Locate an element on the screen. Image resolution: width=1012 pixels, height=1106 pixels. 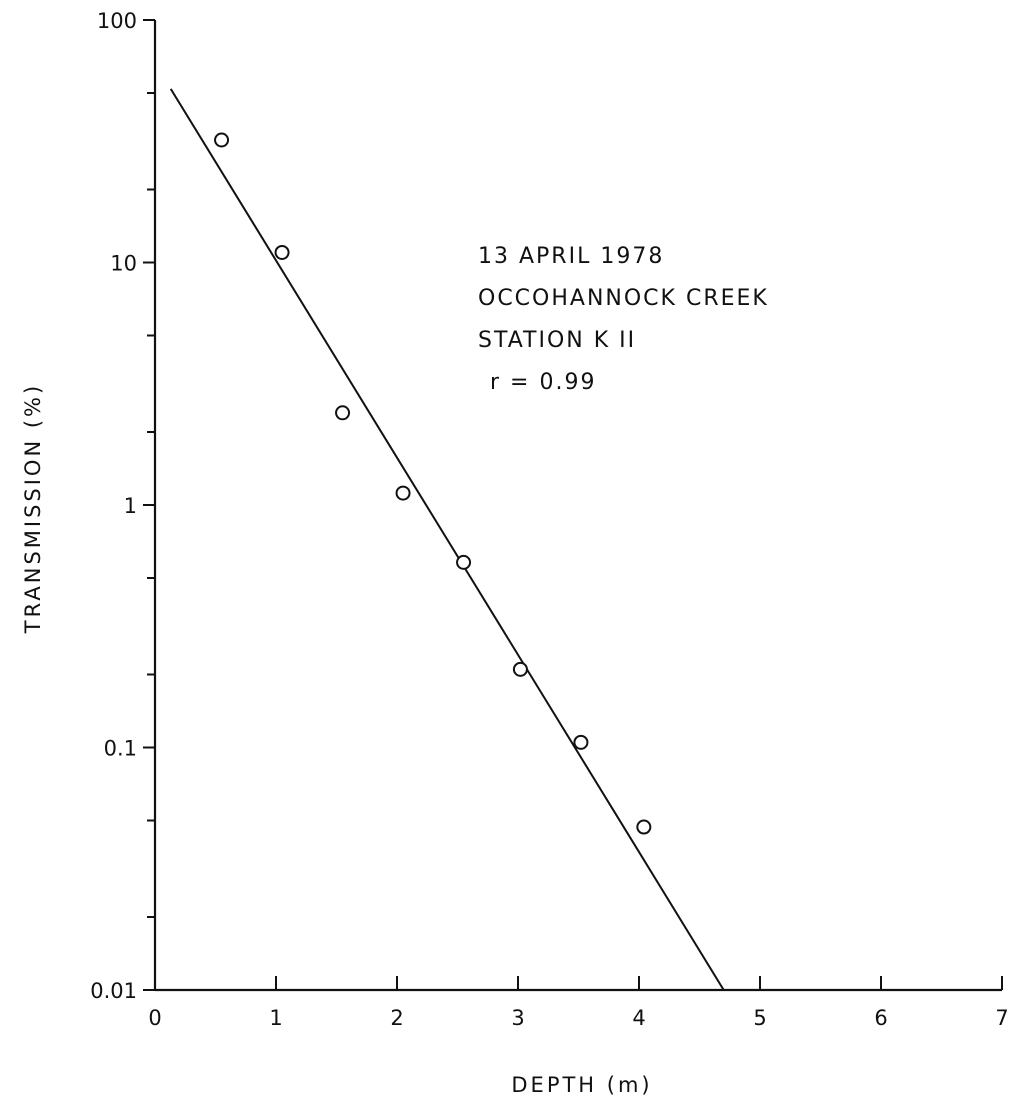
x-tick-label: 2 is located at coordinates (396, 1018).